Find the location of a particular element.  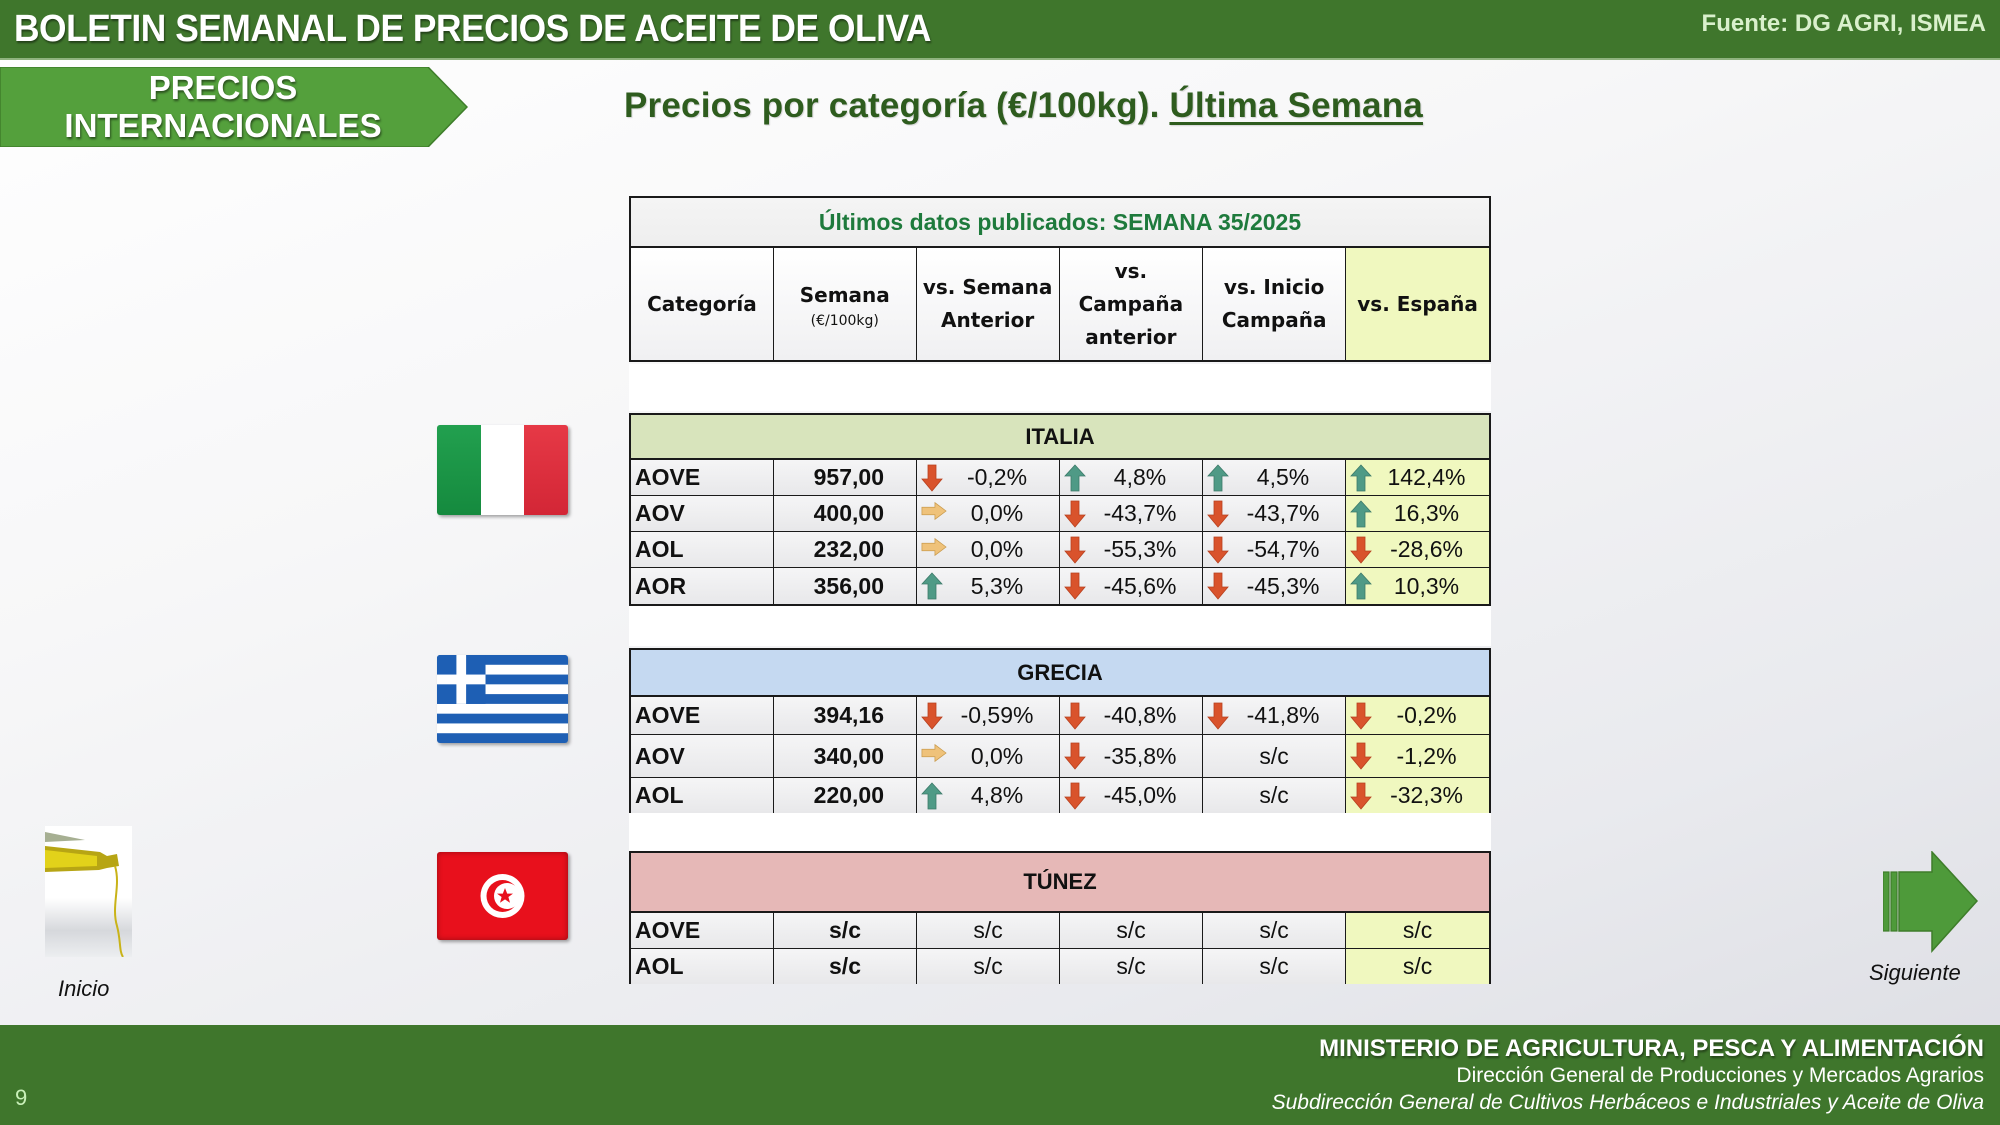

price-cell: 356,00 is located at coordinates (845, 586).